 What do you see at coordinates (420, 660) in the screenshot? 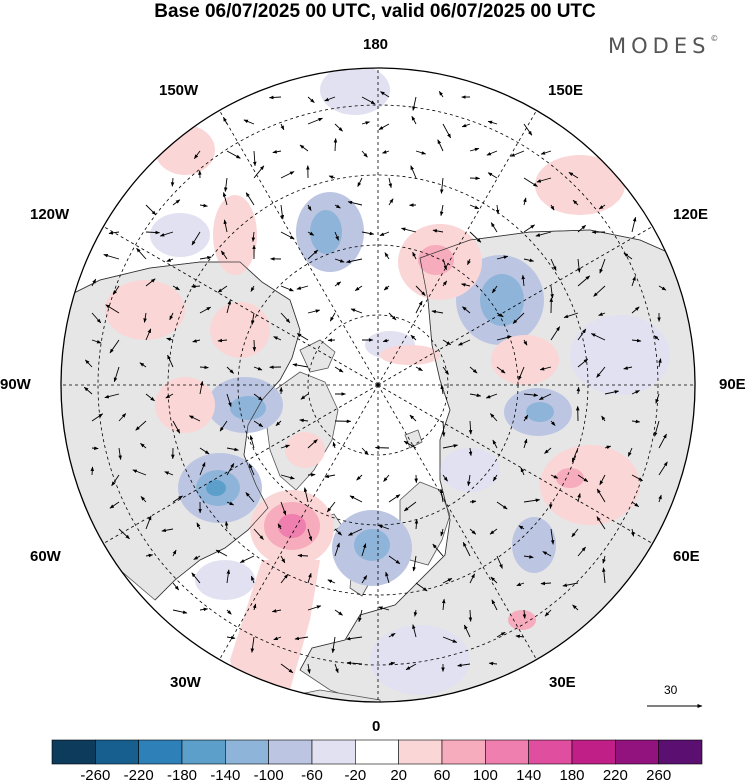
I see `anomaly-low-mediterranean` at bounding box center [420, 660].